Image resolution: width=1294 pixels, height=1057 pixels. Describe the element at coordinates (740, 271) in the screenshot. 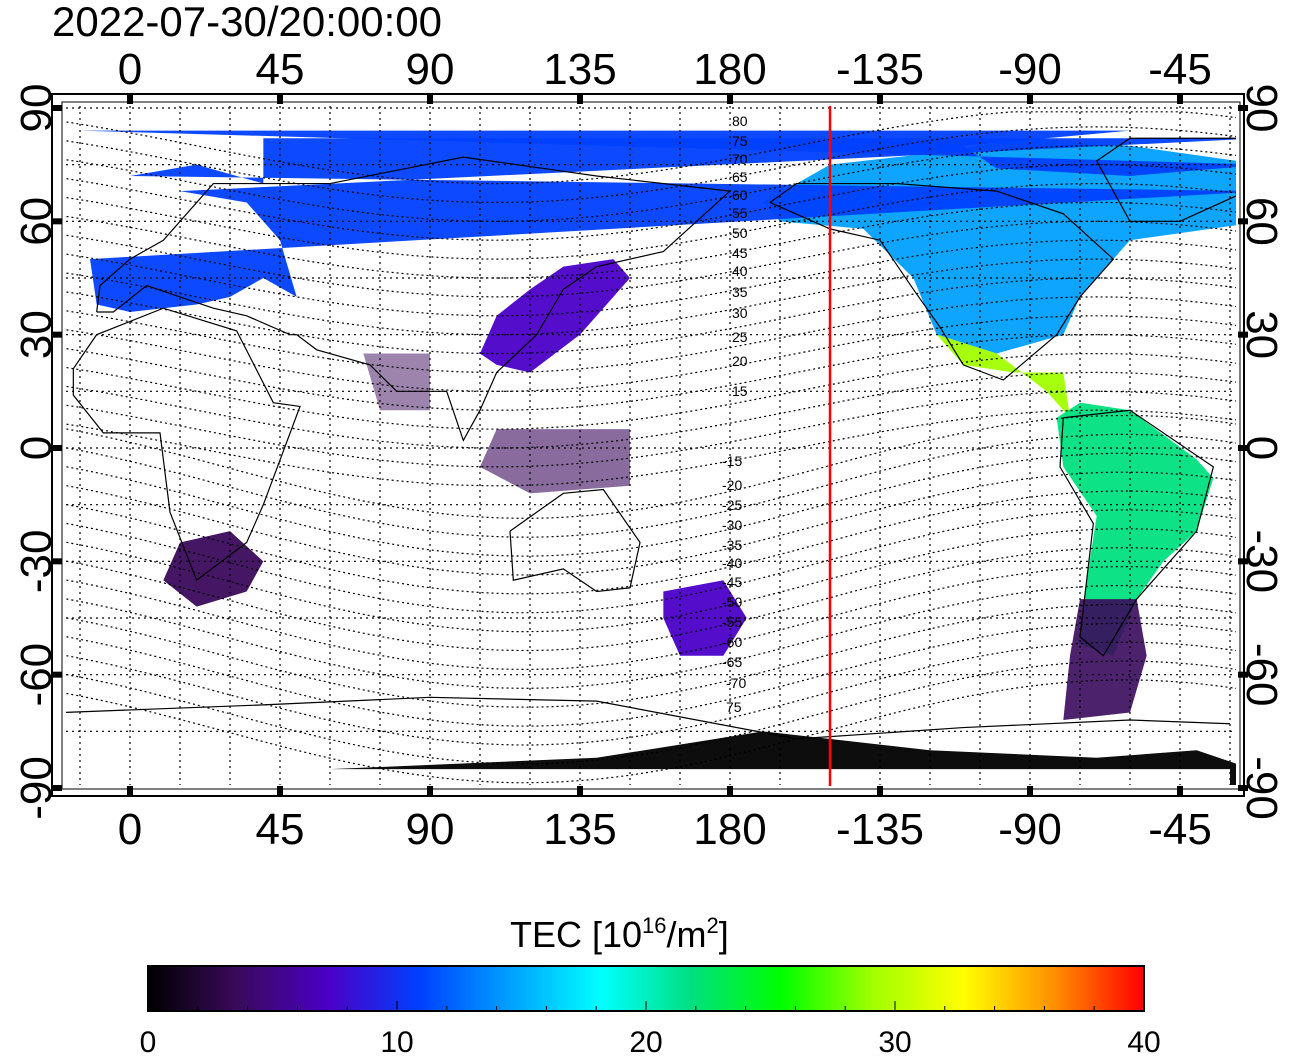

I see `maglat-label: 40` at that location.